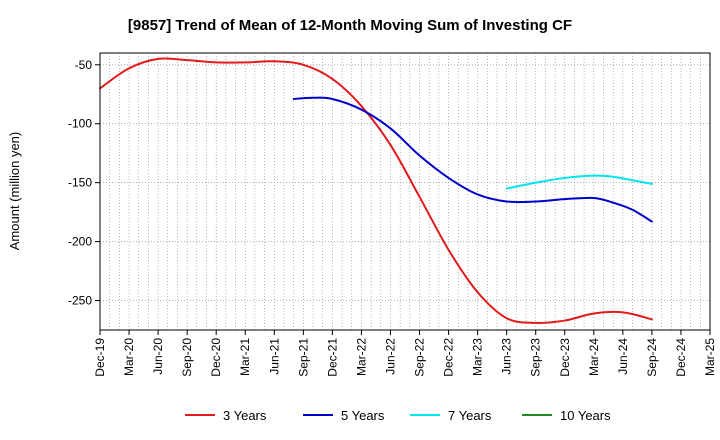 This screenshot has height=440, width=720. I want to click on x-tick-label: Sep-20, so click(187, 357).